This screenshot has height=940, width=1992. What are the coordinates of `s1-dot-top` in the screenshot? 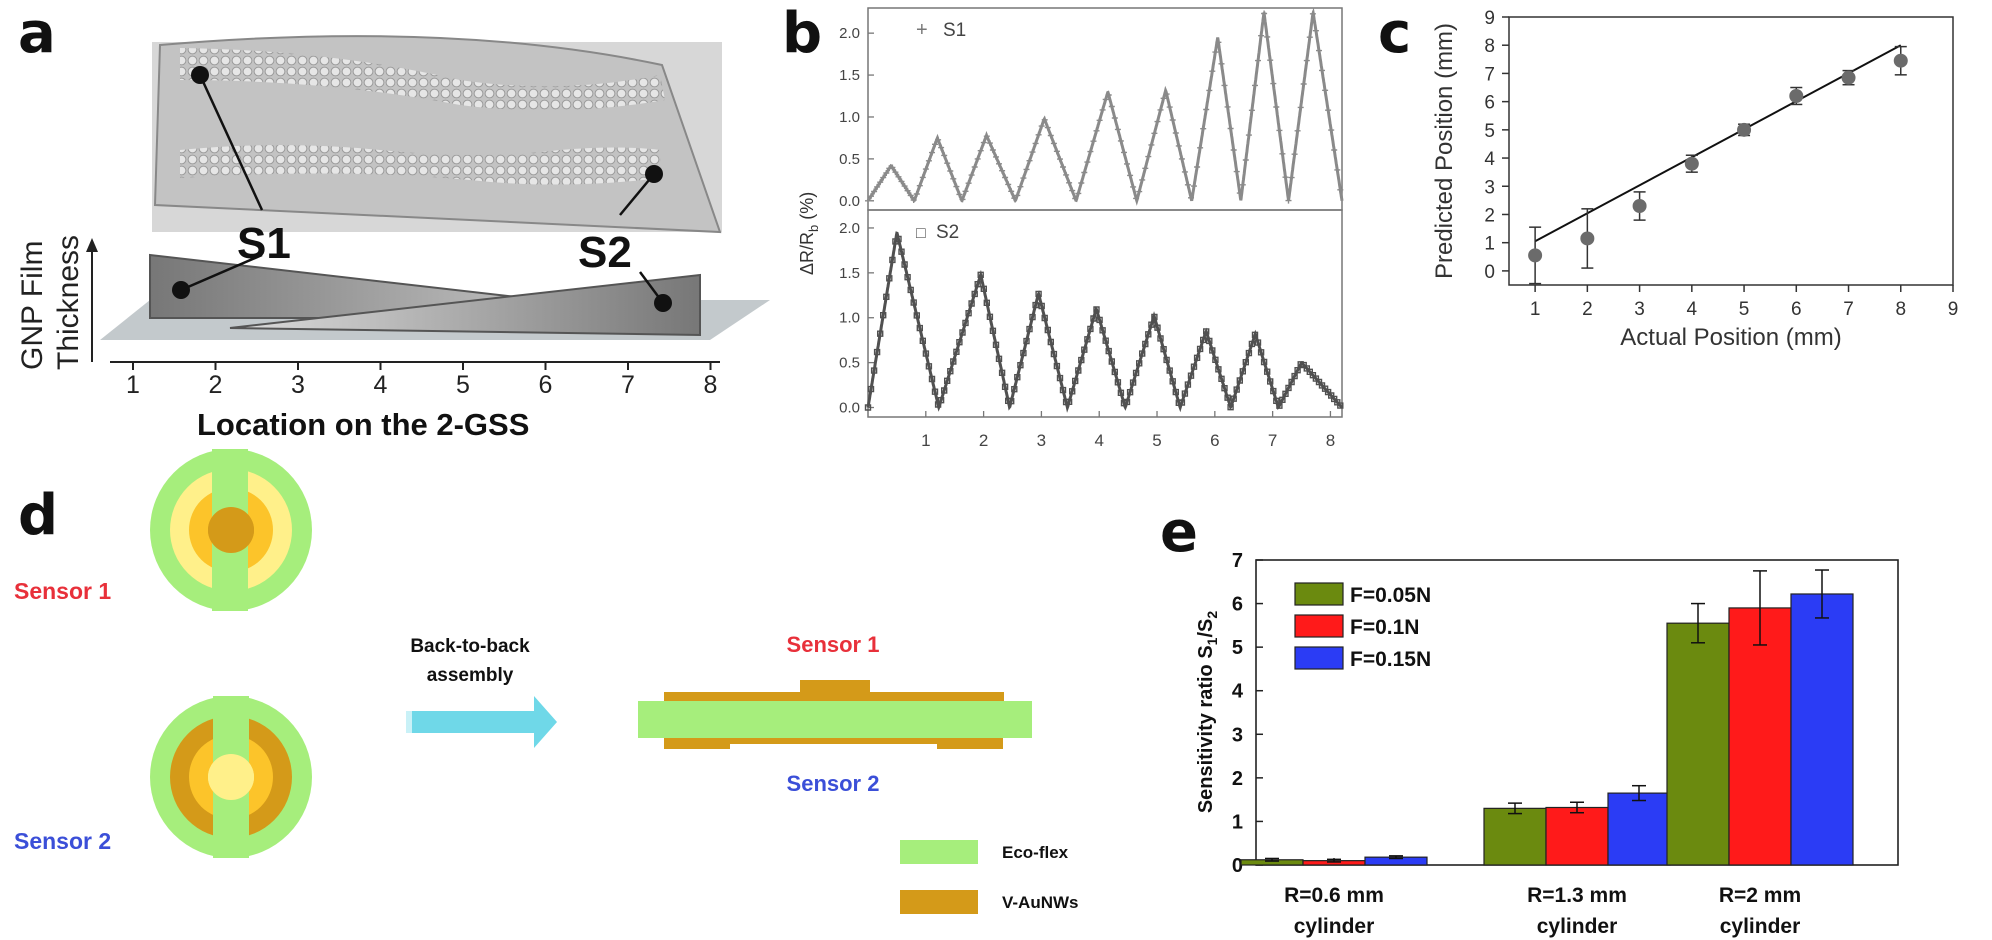 It's located at (200, 75).